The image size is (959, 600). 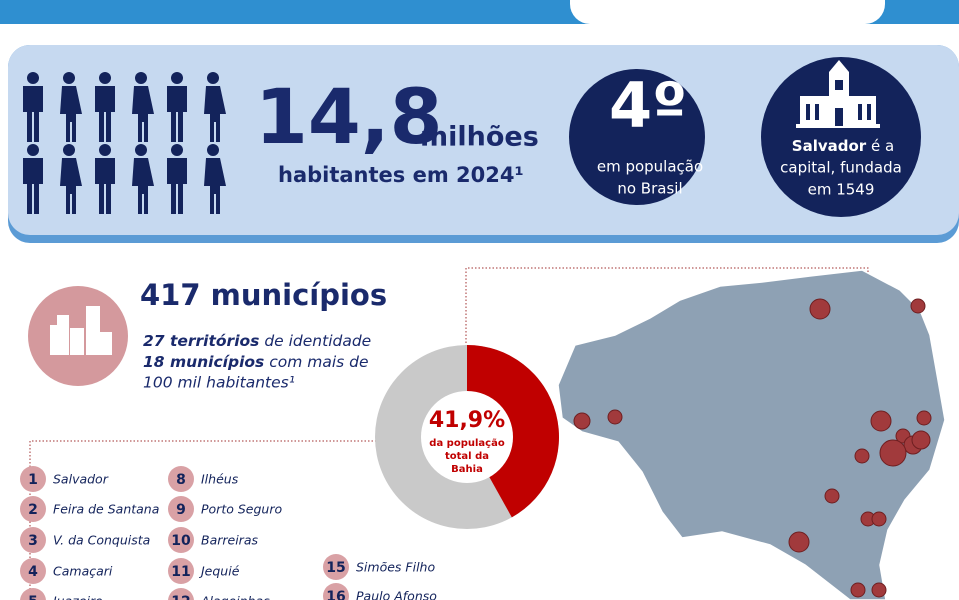 What do you see at coordinates (33, 597) in the screenshot?
I see `list-number: 5` at bounding box center [33, 597].